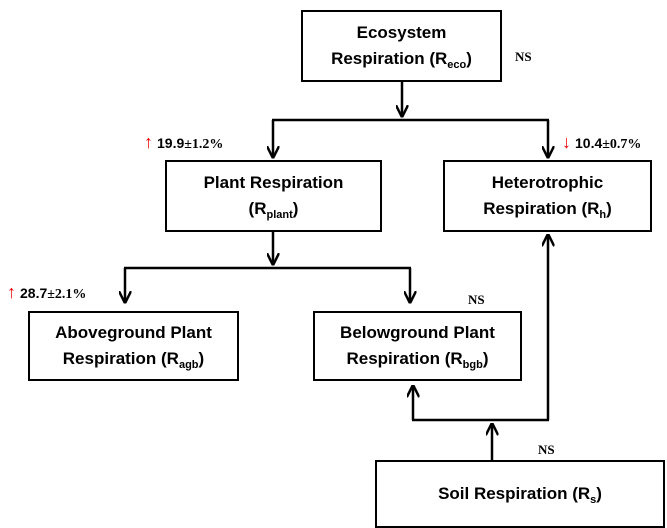 This screenshot has height=528, width=667. I want to click on change-value: 28.7, so click(34, 293).